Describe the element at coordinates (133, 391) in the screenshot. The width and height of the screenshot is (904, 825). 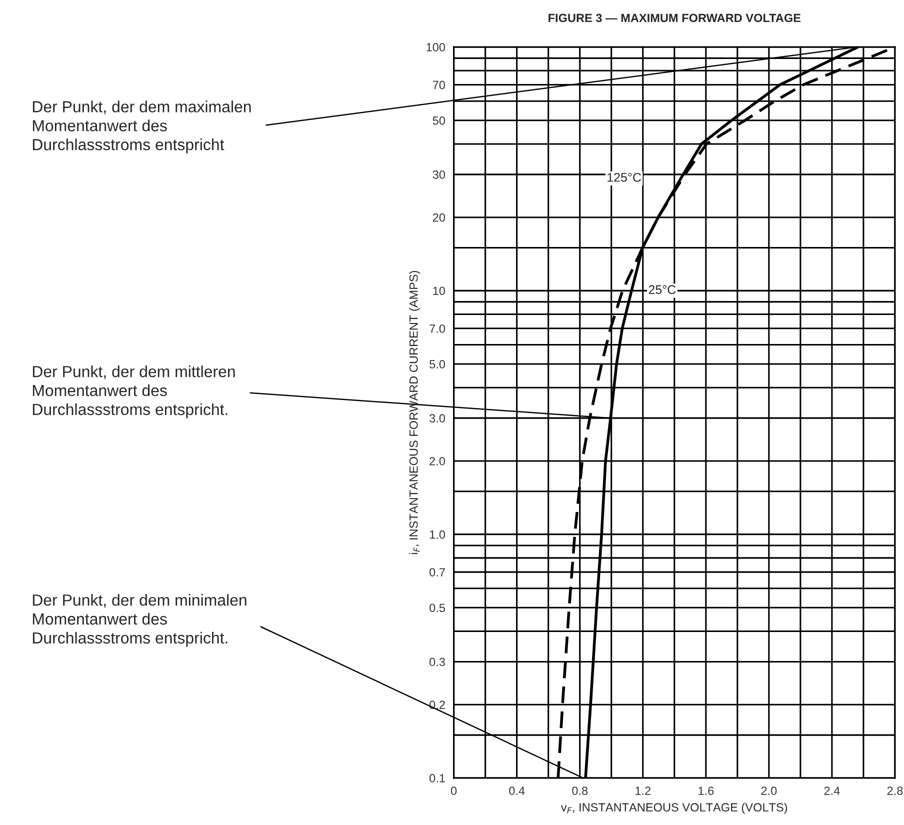
I see `annotation: Der Punkt, der dem mittleren Momentanwert des Durchlassstroms entspricht.` at that location.